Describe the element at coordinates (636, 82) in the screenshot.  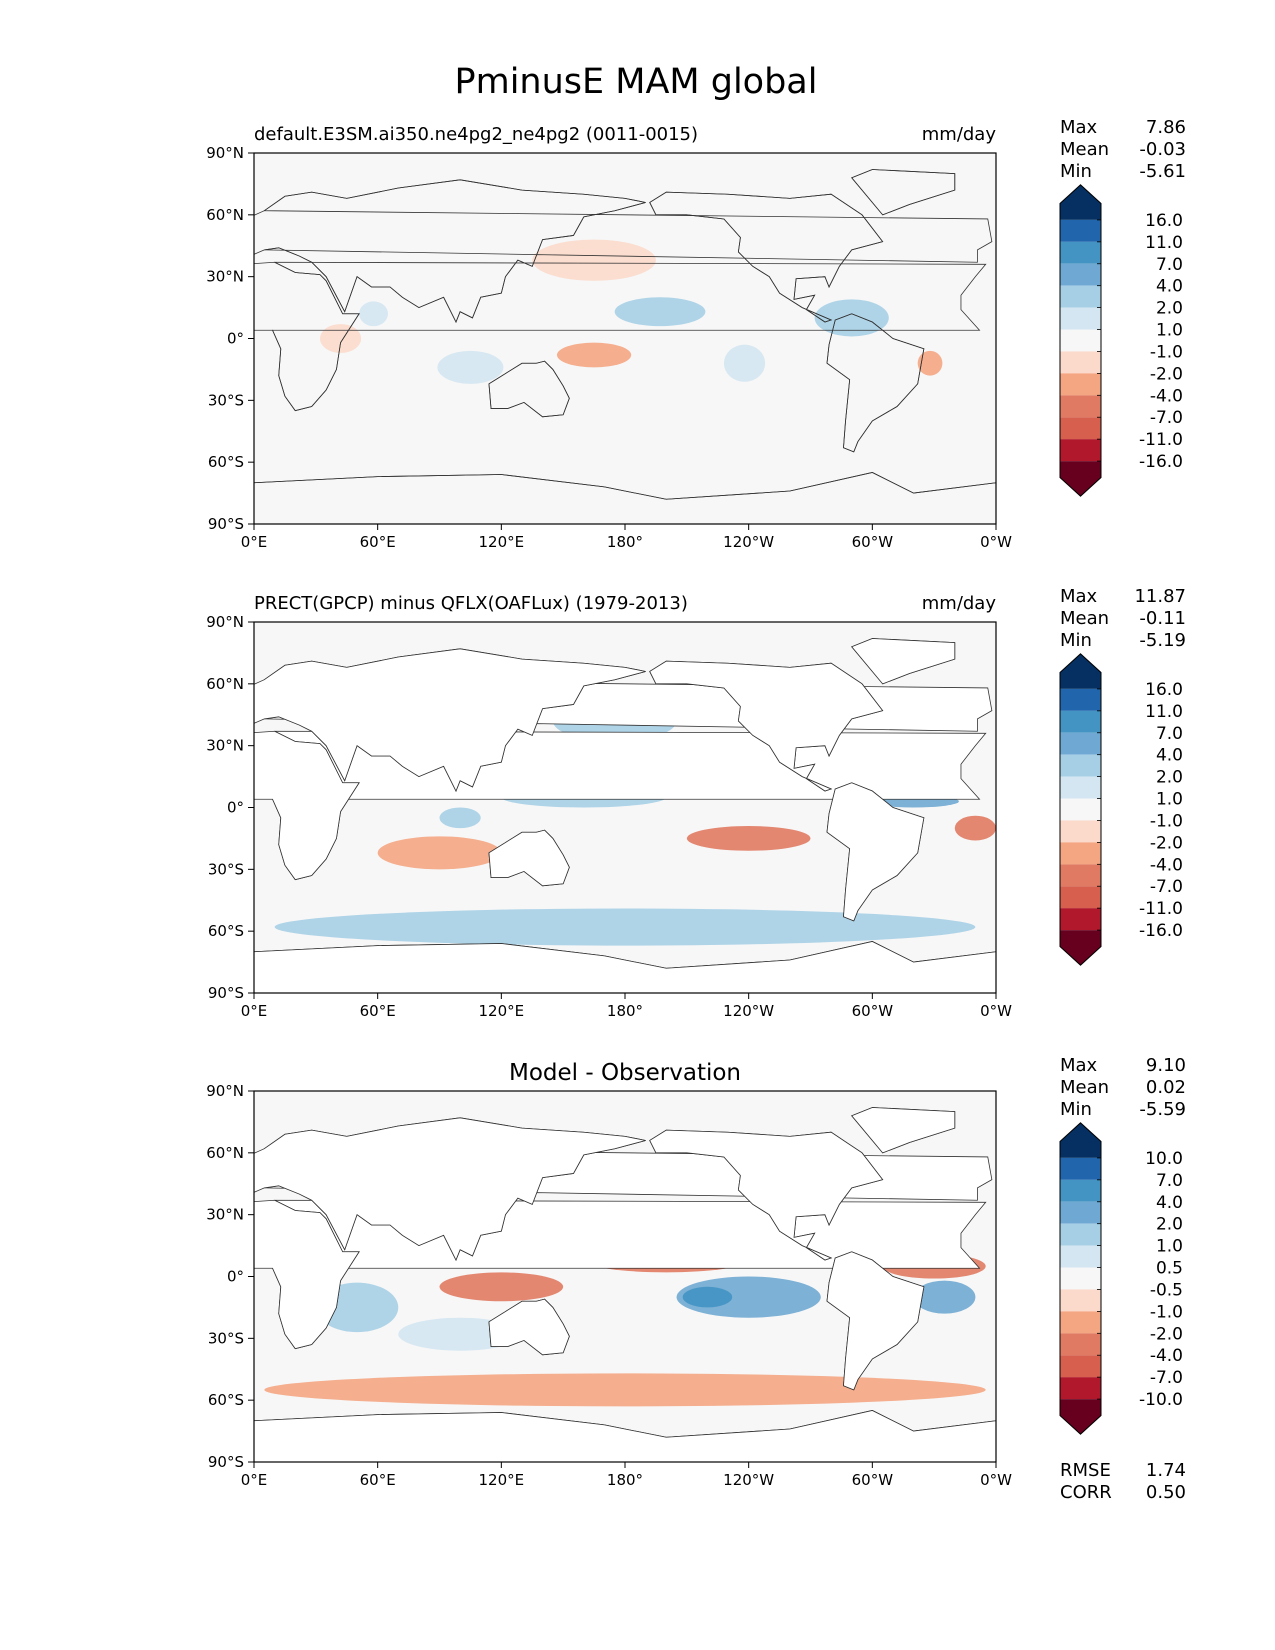
I see `figure-title: PminusE MAM global` at that location.